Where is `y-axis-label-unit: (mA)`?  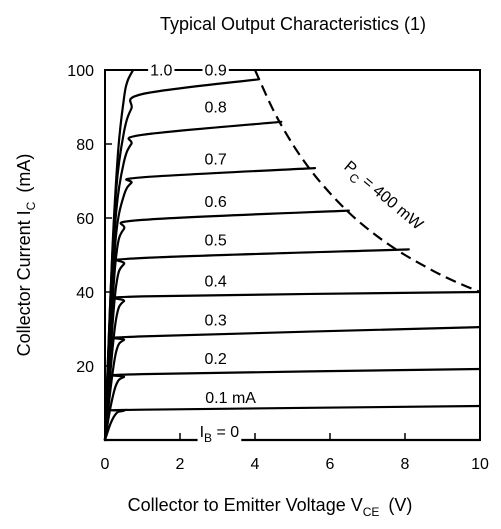
y-axis-label-unit: (mA) is located at coordinates (24, 173).